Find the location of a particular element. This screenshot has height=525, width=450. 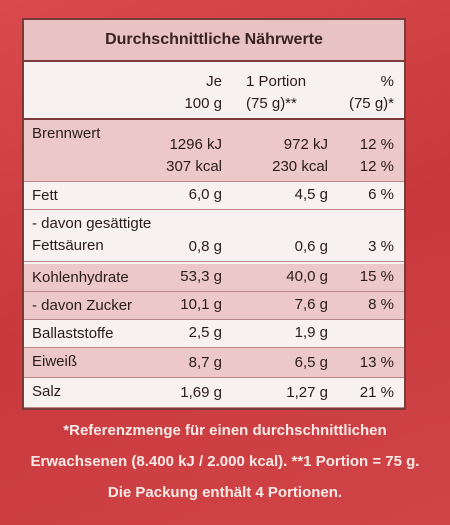

row-label: Salz is located at coordinates (46, 392).